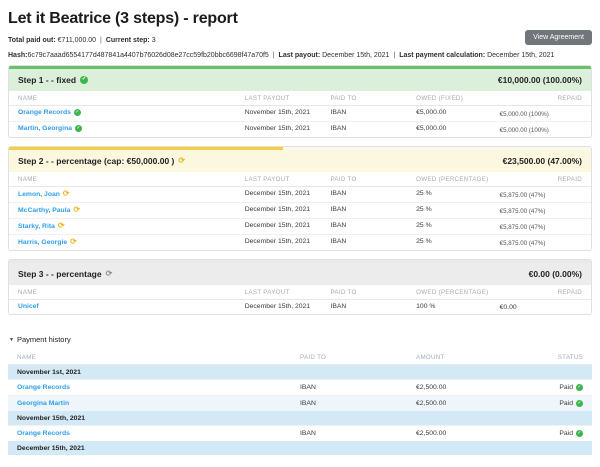 The image size is (600, 467). Describe the element at coordinates (18, 55) in the screenshot. I see `hash-label: Hash:` at that location.